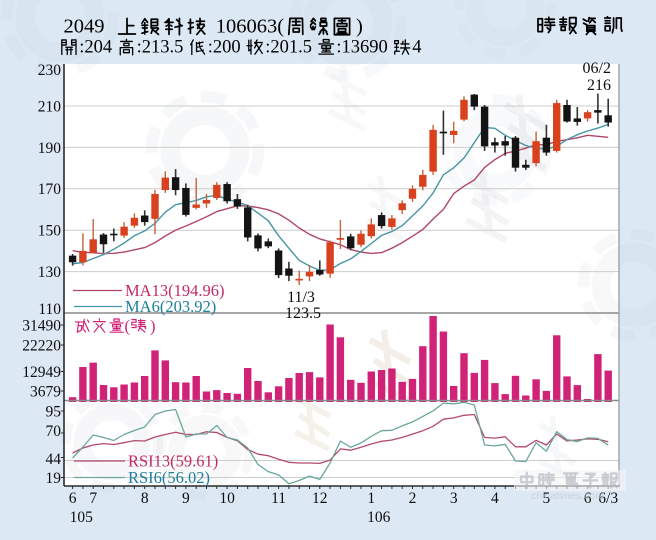 This screenshot has width=656, height=540. Describe the element at coordinates (278, 498) in the screenshot. I see `svg-text: 11` at that location.